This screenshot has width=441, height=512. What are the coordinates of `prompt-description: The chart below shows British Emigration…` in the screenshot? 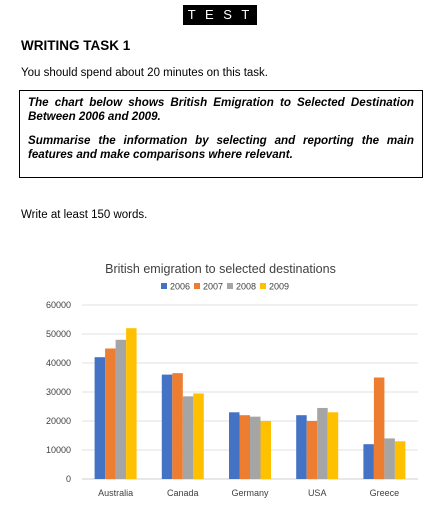 It's located at (221, 109).